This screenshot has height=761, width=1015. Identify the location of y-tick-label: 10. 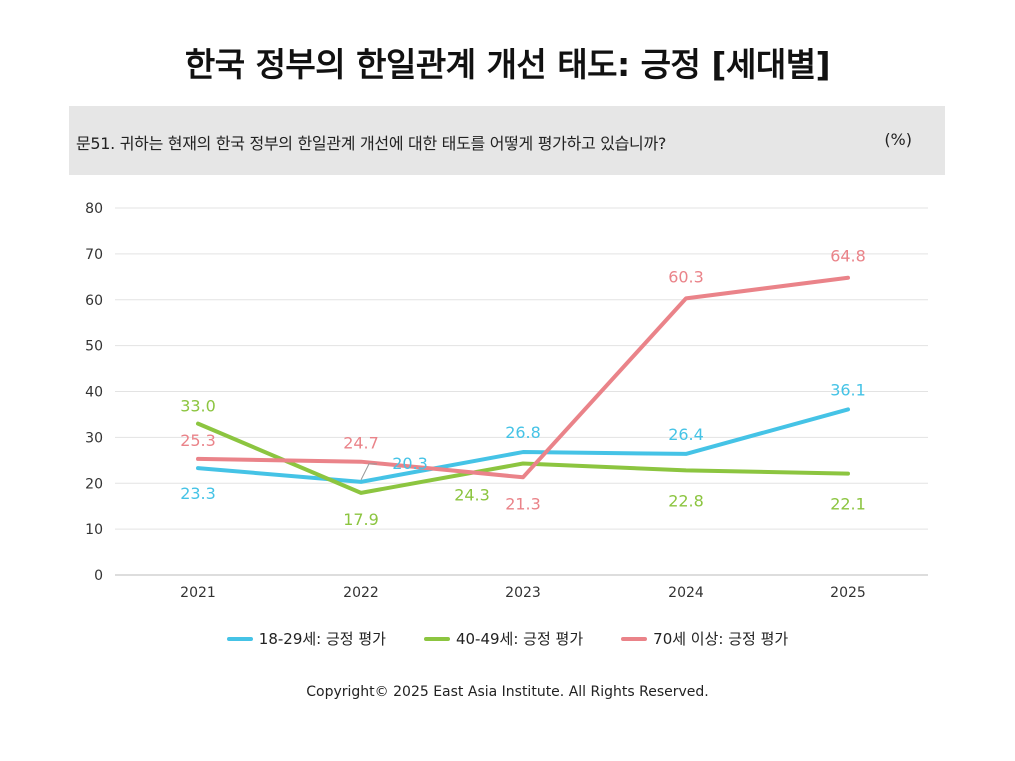
(94, 530).